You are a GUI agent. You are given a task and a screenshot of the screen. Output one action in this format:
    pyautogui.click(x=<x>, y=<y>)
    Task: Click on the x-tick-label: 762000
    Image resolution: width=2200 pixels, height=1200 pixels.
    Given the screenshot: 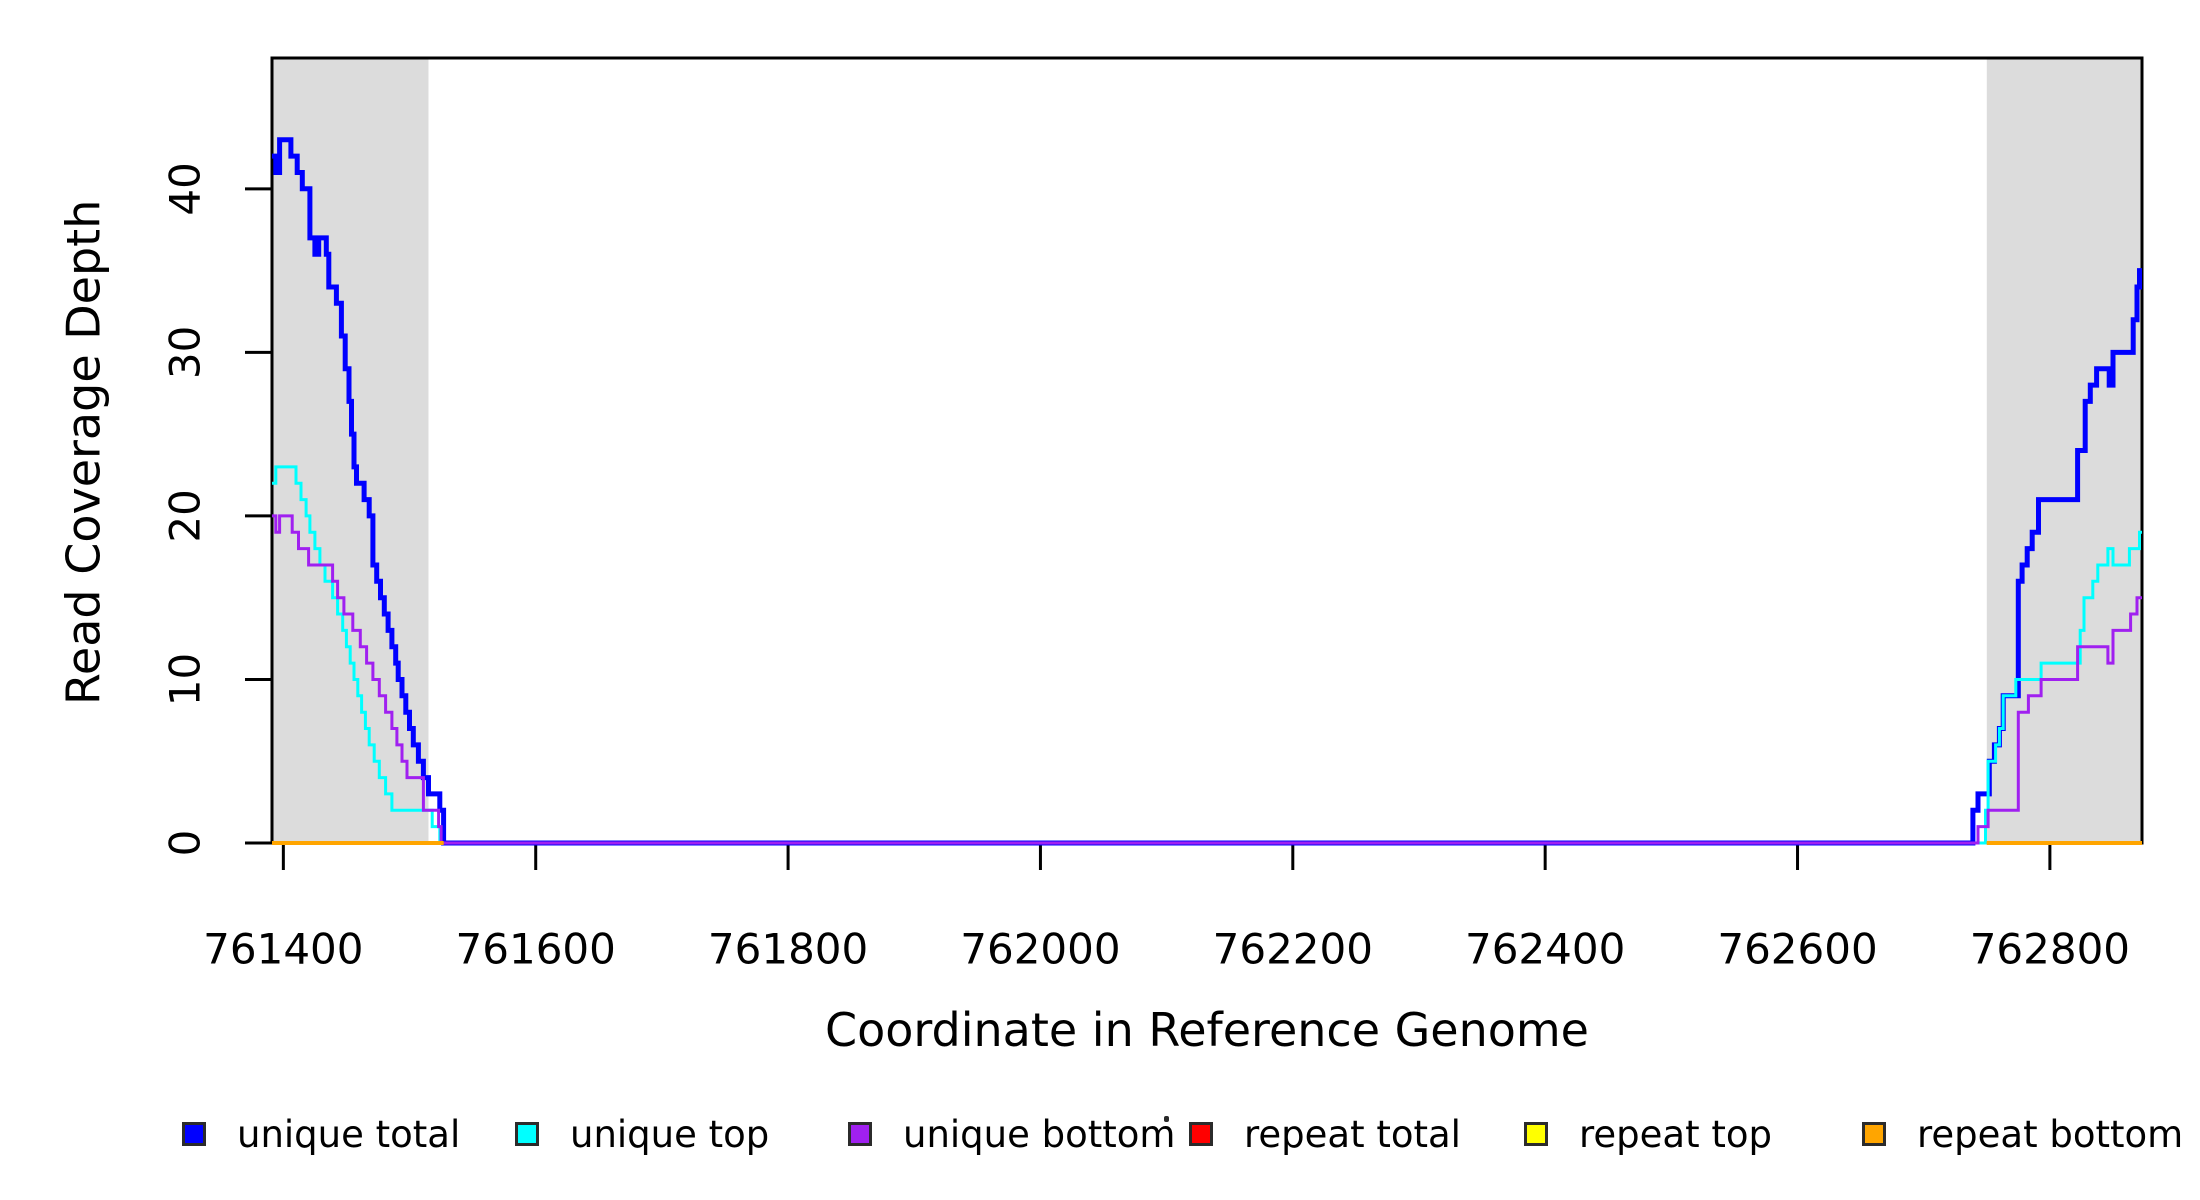 What is the action you would take?
    pyautogui.click(x=1040, y=949)
    